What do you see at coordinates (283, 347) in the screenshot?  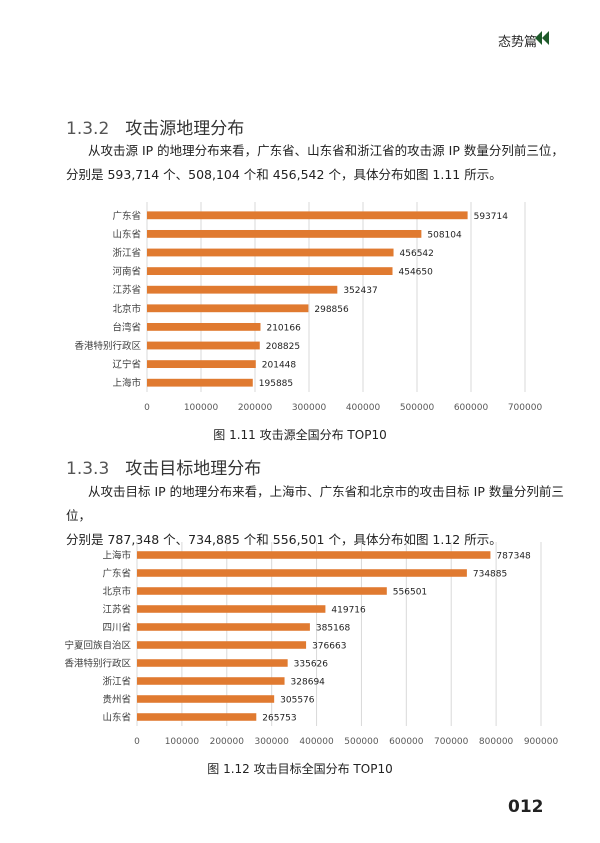 I see `data-label: 208825` at bounding box center [283, 347].